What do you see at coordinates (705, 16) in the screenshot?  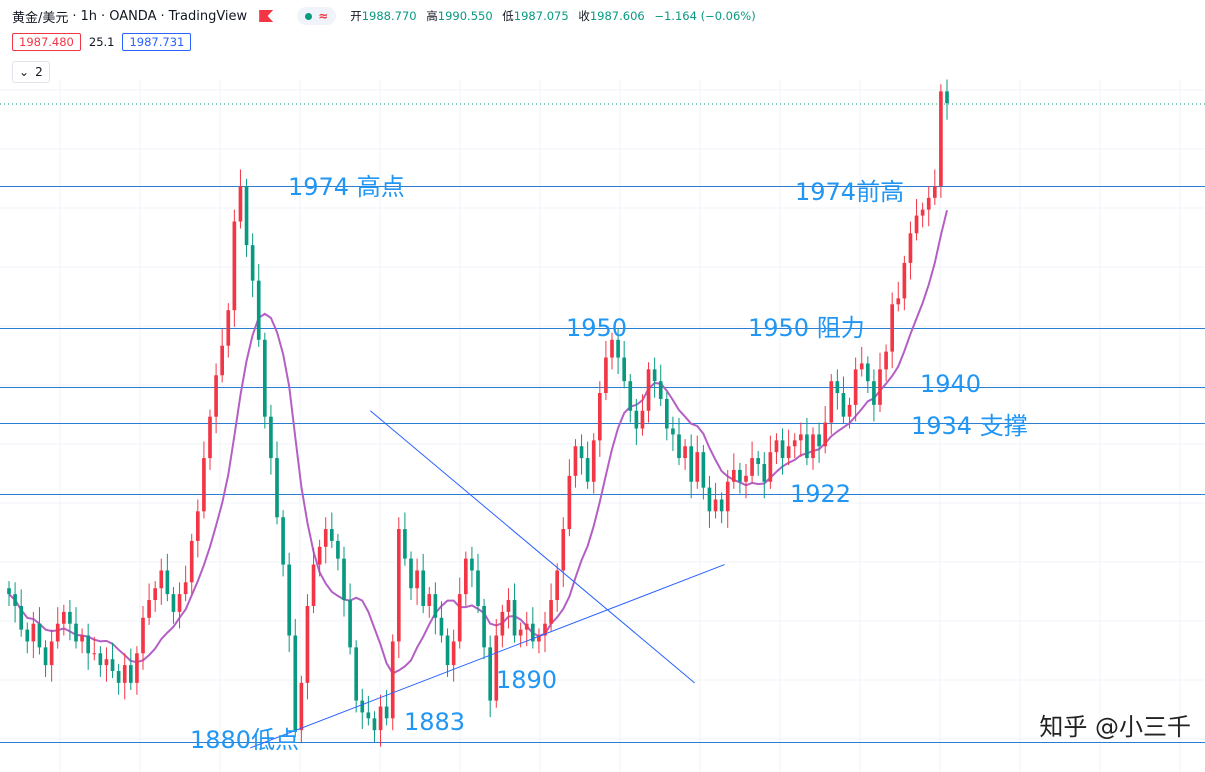 I see `change-value: −1.164 (−0.06%)` at bounding box center [705, 16].